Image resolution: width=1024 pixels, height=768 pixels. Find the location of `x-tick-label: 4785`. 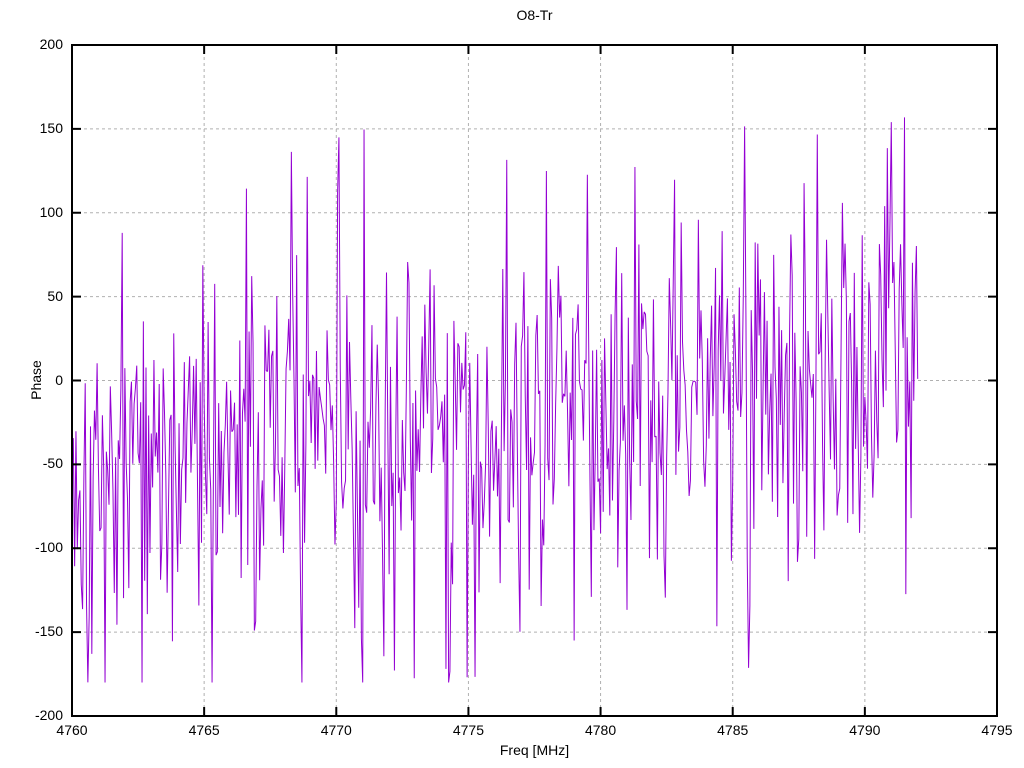

x-tick-label: 4785 is located at coordinates (733, 730).